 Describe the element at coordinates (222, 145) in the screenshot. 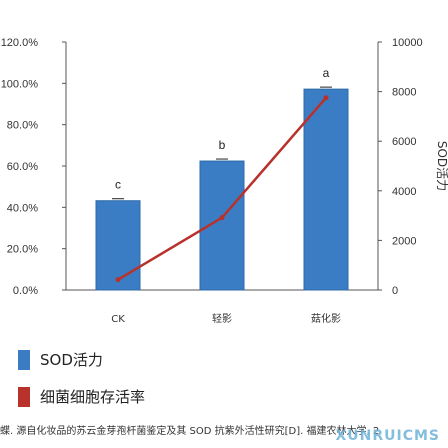

I see `significance-label: b` at that location.